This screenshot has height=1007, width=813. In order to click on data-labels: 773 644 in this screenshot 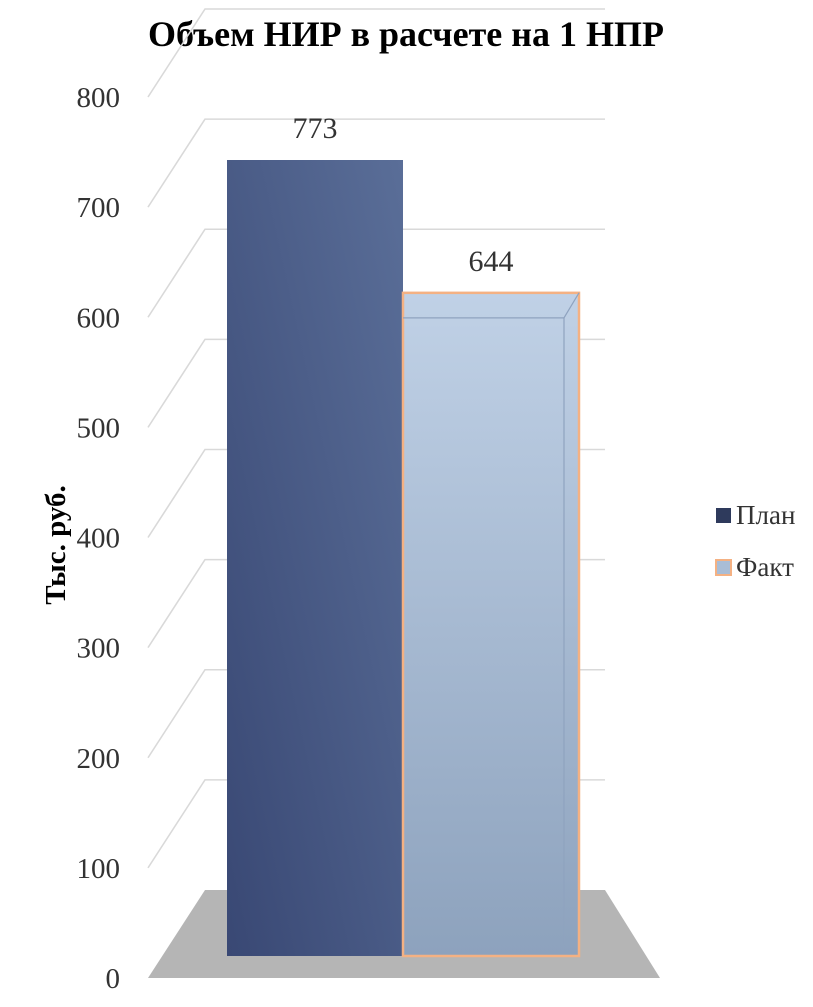, I will do `click(403, 195)`.